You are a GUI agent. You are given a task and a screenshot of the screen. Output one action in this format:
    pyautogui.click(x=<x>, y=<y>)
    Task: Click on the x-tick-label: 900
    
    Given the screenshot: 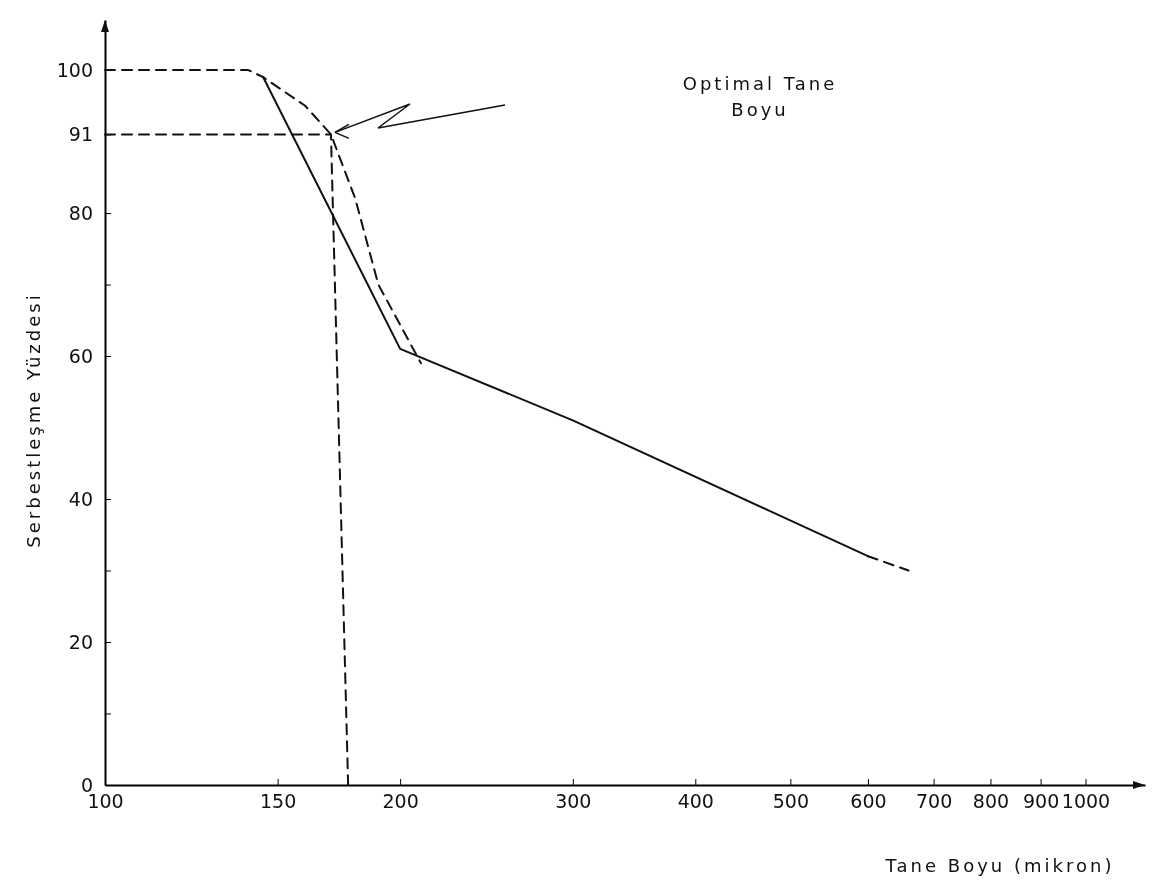 What is the action you would take?
    pyautogui.click(x=1041, y=801)
    